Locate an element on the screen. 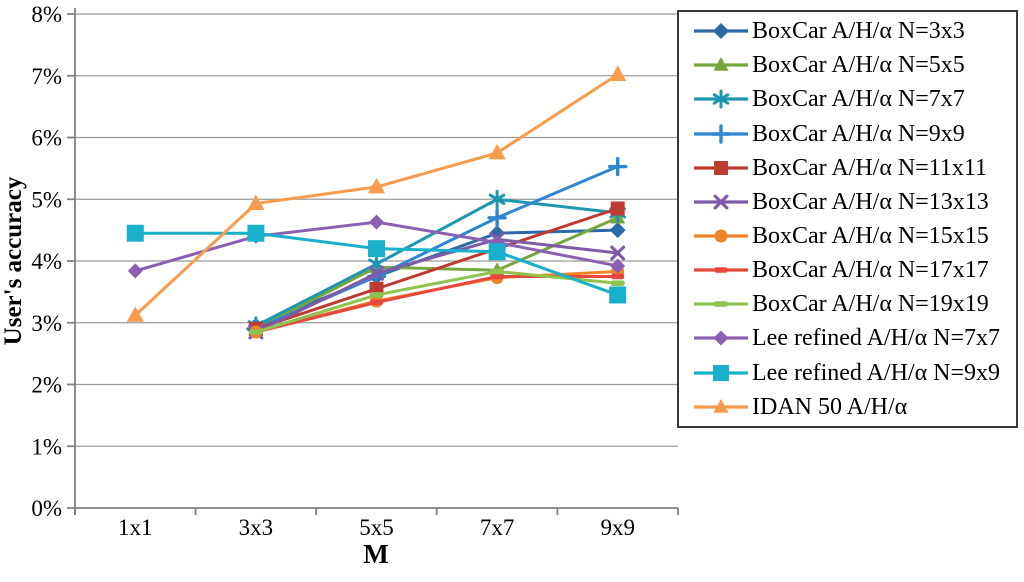 The height and width of the screenshot is (582, 1024). x-tick-label: 7x7 is located at coordinates (497, 527).